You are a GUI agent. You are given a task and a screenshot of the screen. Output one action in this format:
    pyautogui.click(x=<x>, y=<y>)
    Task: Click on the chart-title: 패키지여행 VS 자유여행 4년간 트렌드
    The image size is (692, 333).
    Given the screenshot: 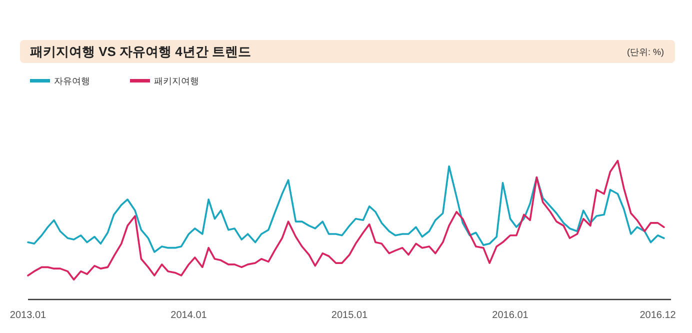 What is the action you would take?
    pyautogui.click(x=141, y=51)
    